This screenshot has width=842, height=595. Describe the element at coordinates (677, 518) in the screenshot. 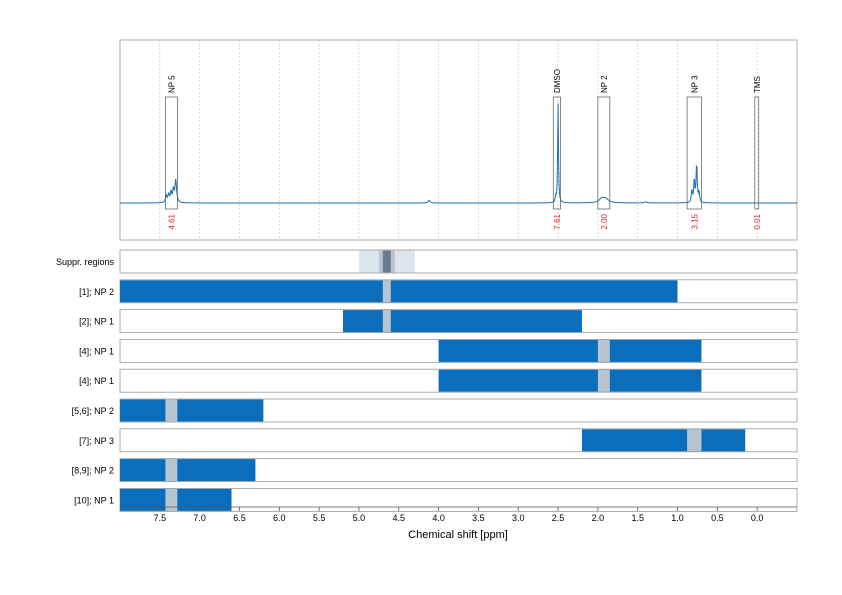

I see `x-tick-label: 1.0` at that location.